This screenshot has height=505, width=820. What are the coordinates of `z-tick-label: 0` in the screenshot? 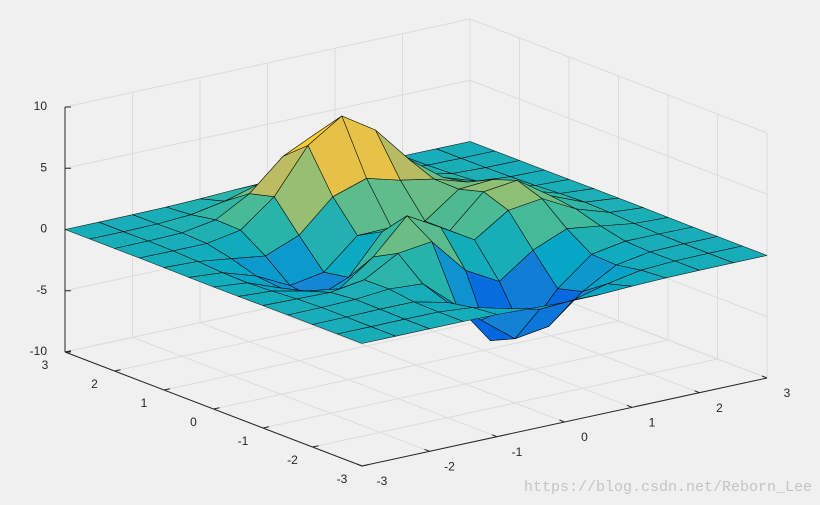 It's located at (43, 229).